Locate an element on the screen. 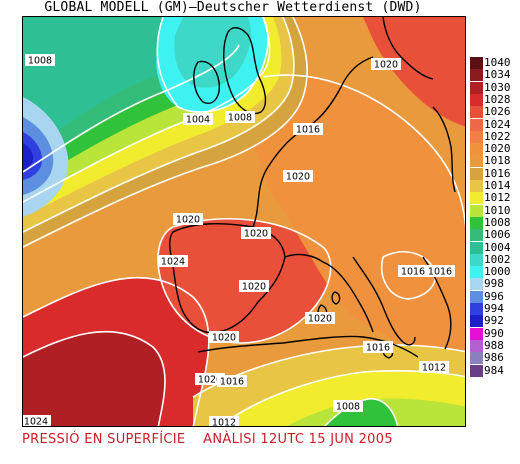 The height and width of the screenshot is (464, 520). legend-row: 1022 is located at coordinates (495, 136).